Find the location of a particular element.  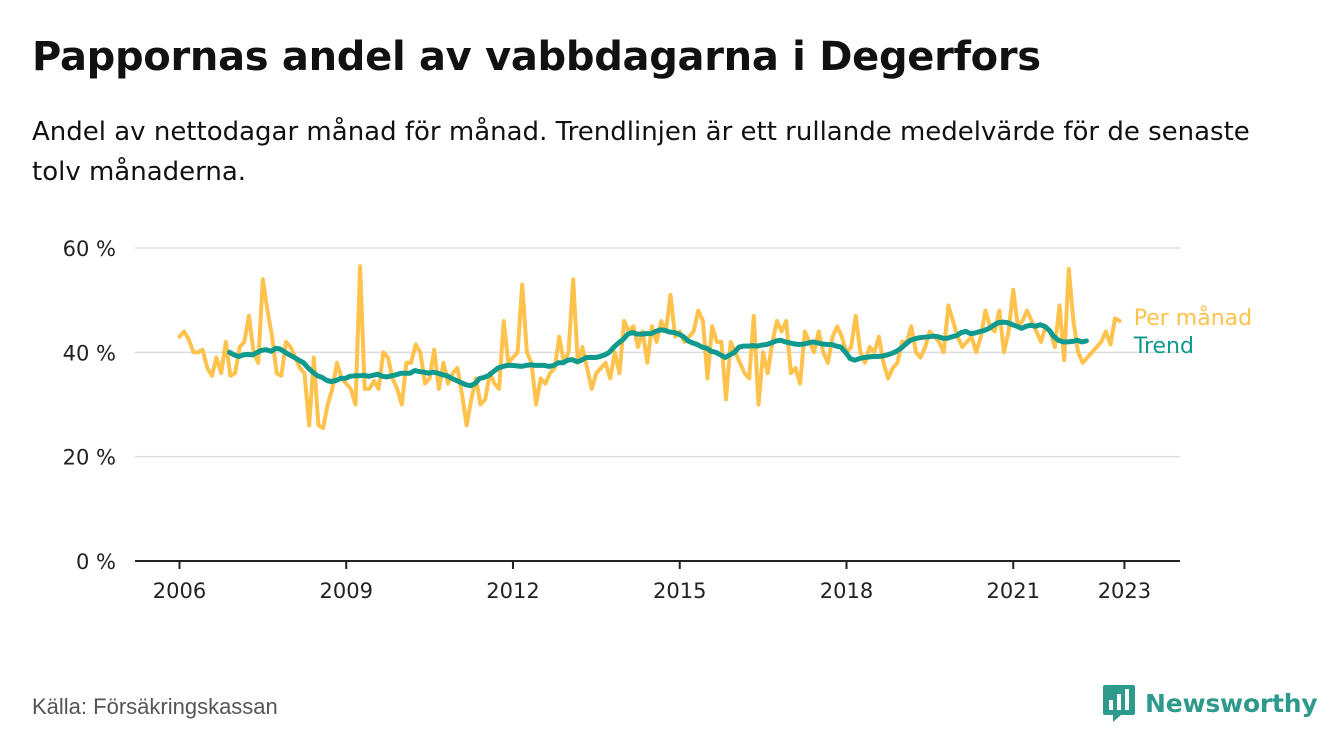

x-axis is located at coordinates (657, 564).